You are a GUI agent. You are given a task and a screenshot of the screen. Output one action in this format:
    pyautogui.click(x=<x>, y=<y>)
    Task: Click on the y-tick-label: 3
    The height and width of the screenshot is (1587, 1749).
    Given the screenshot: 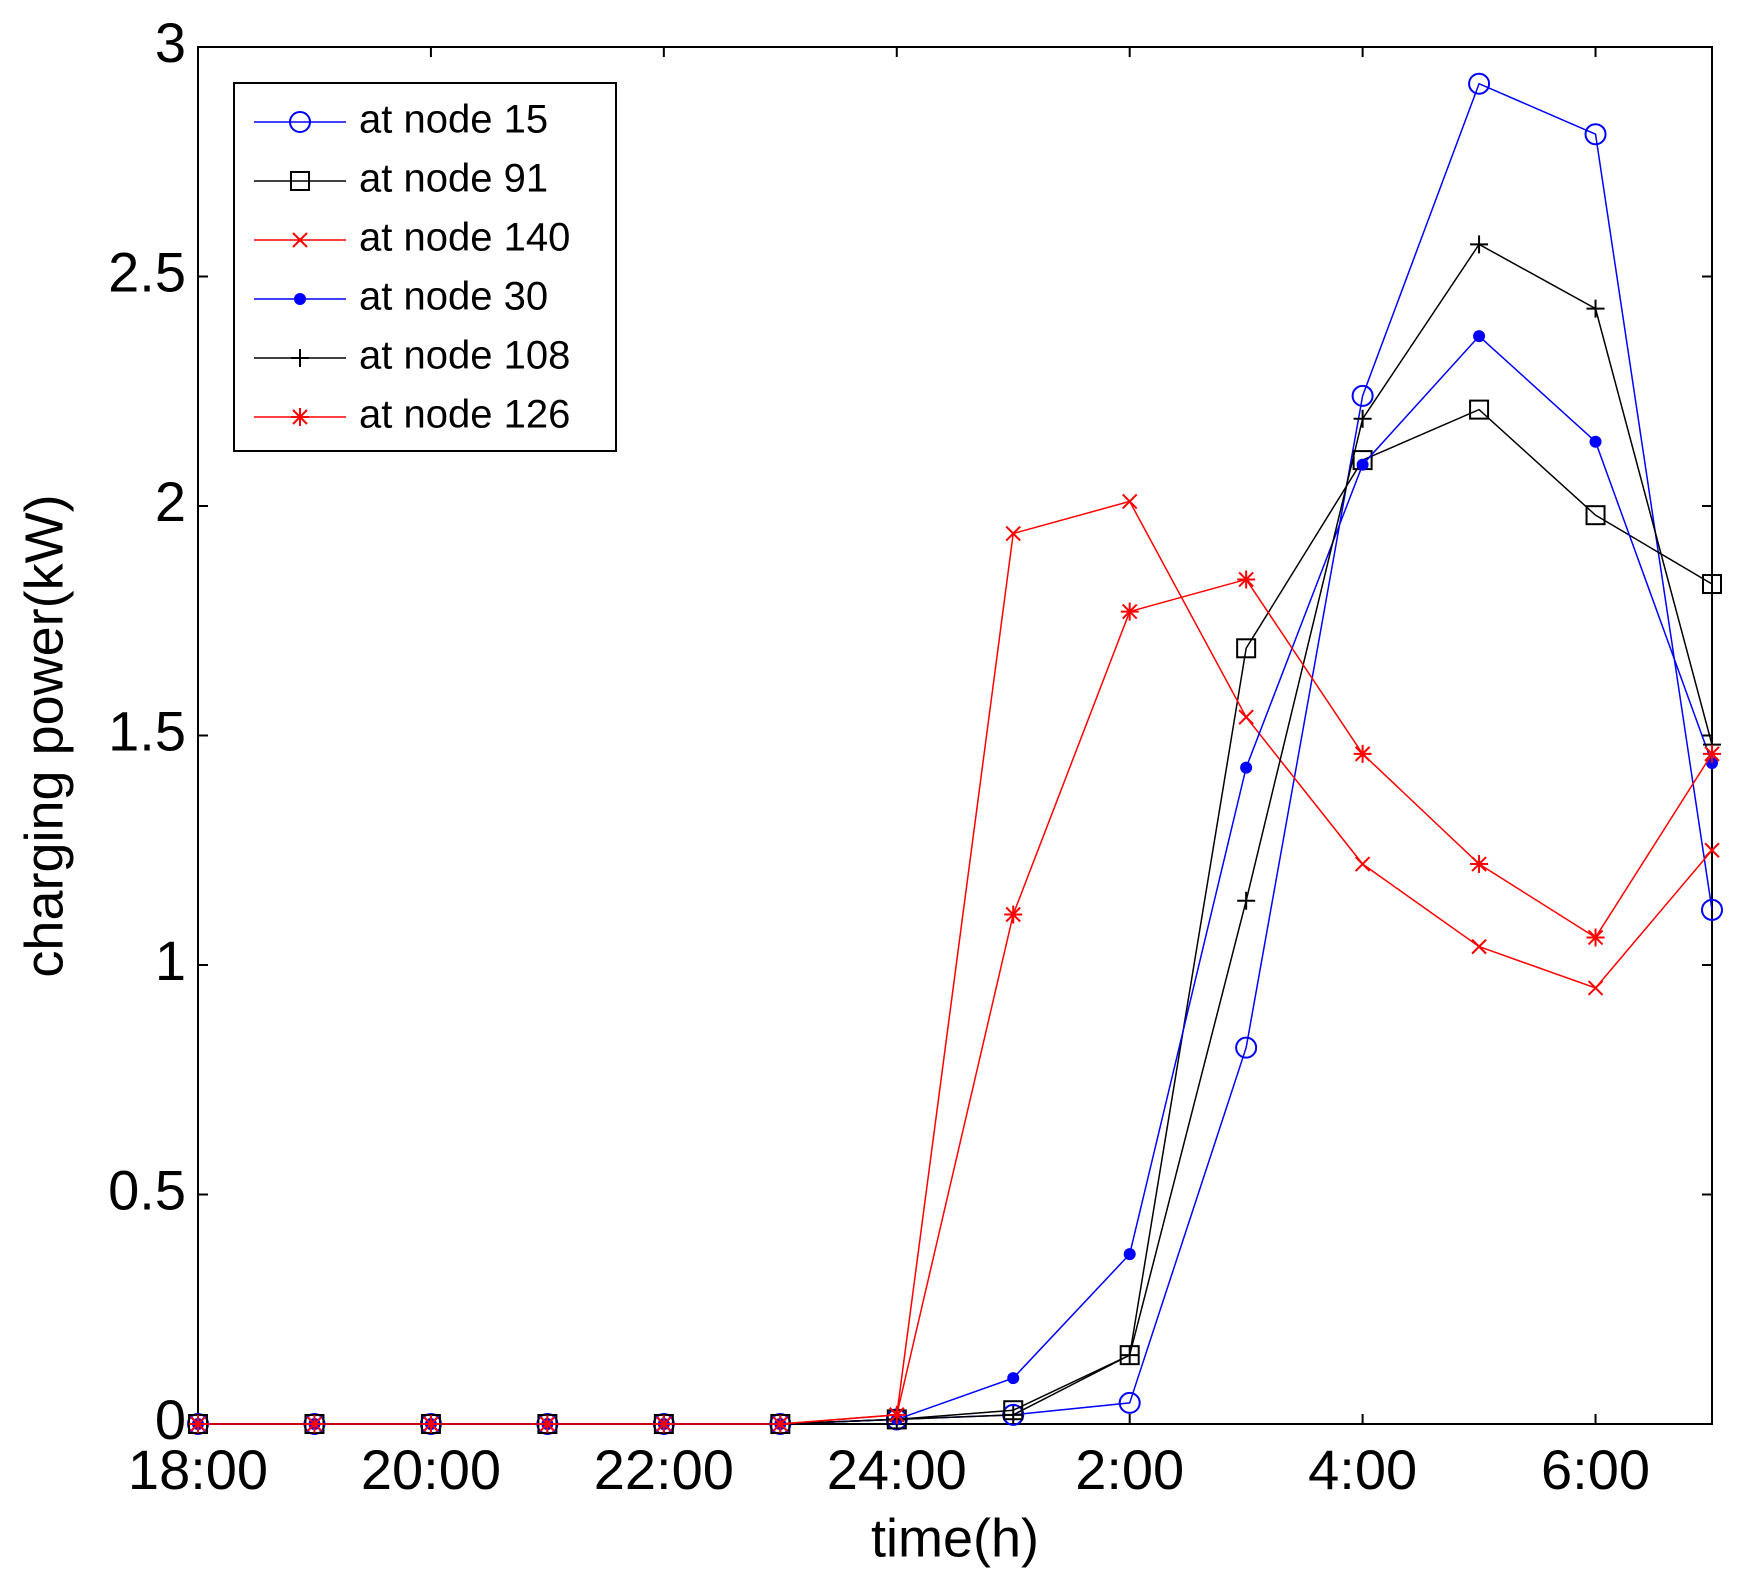 What is the action you would take?
    pyautogui.click(x=170, y=42)
    